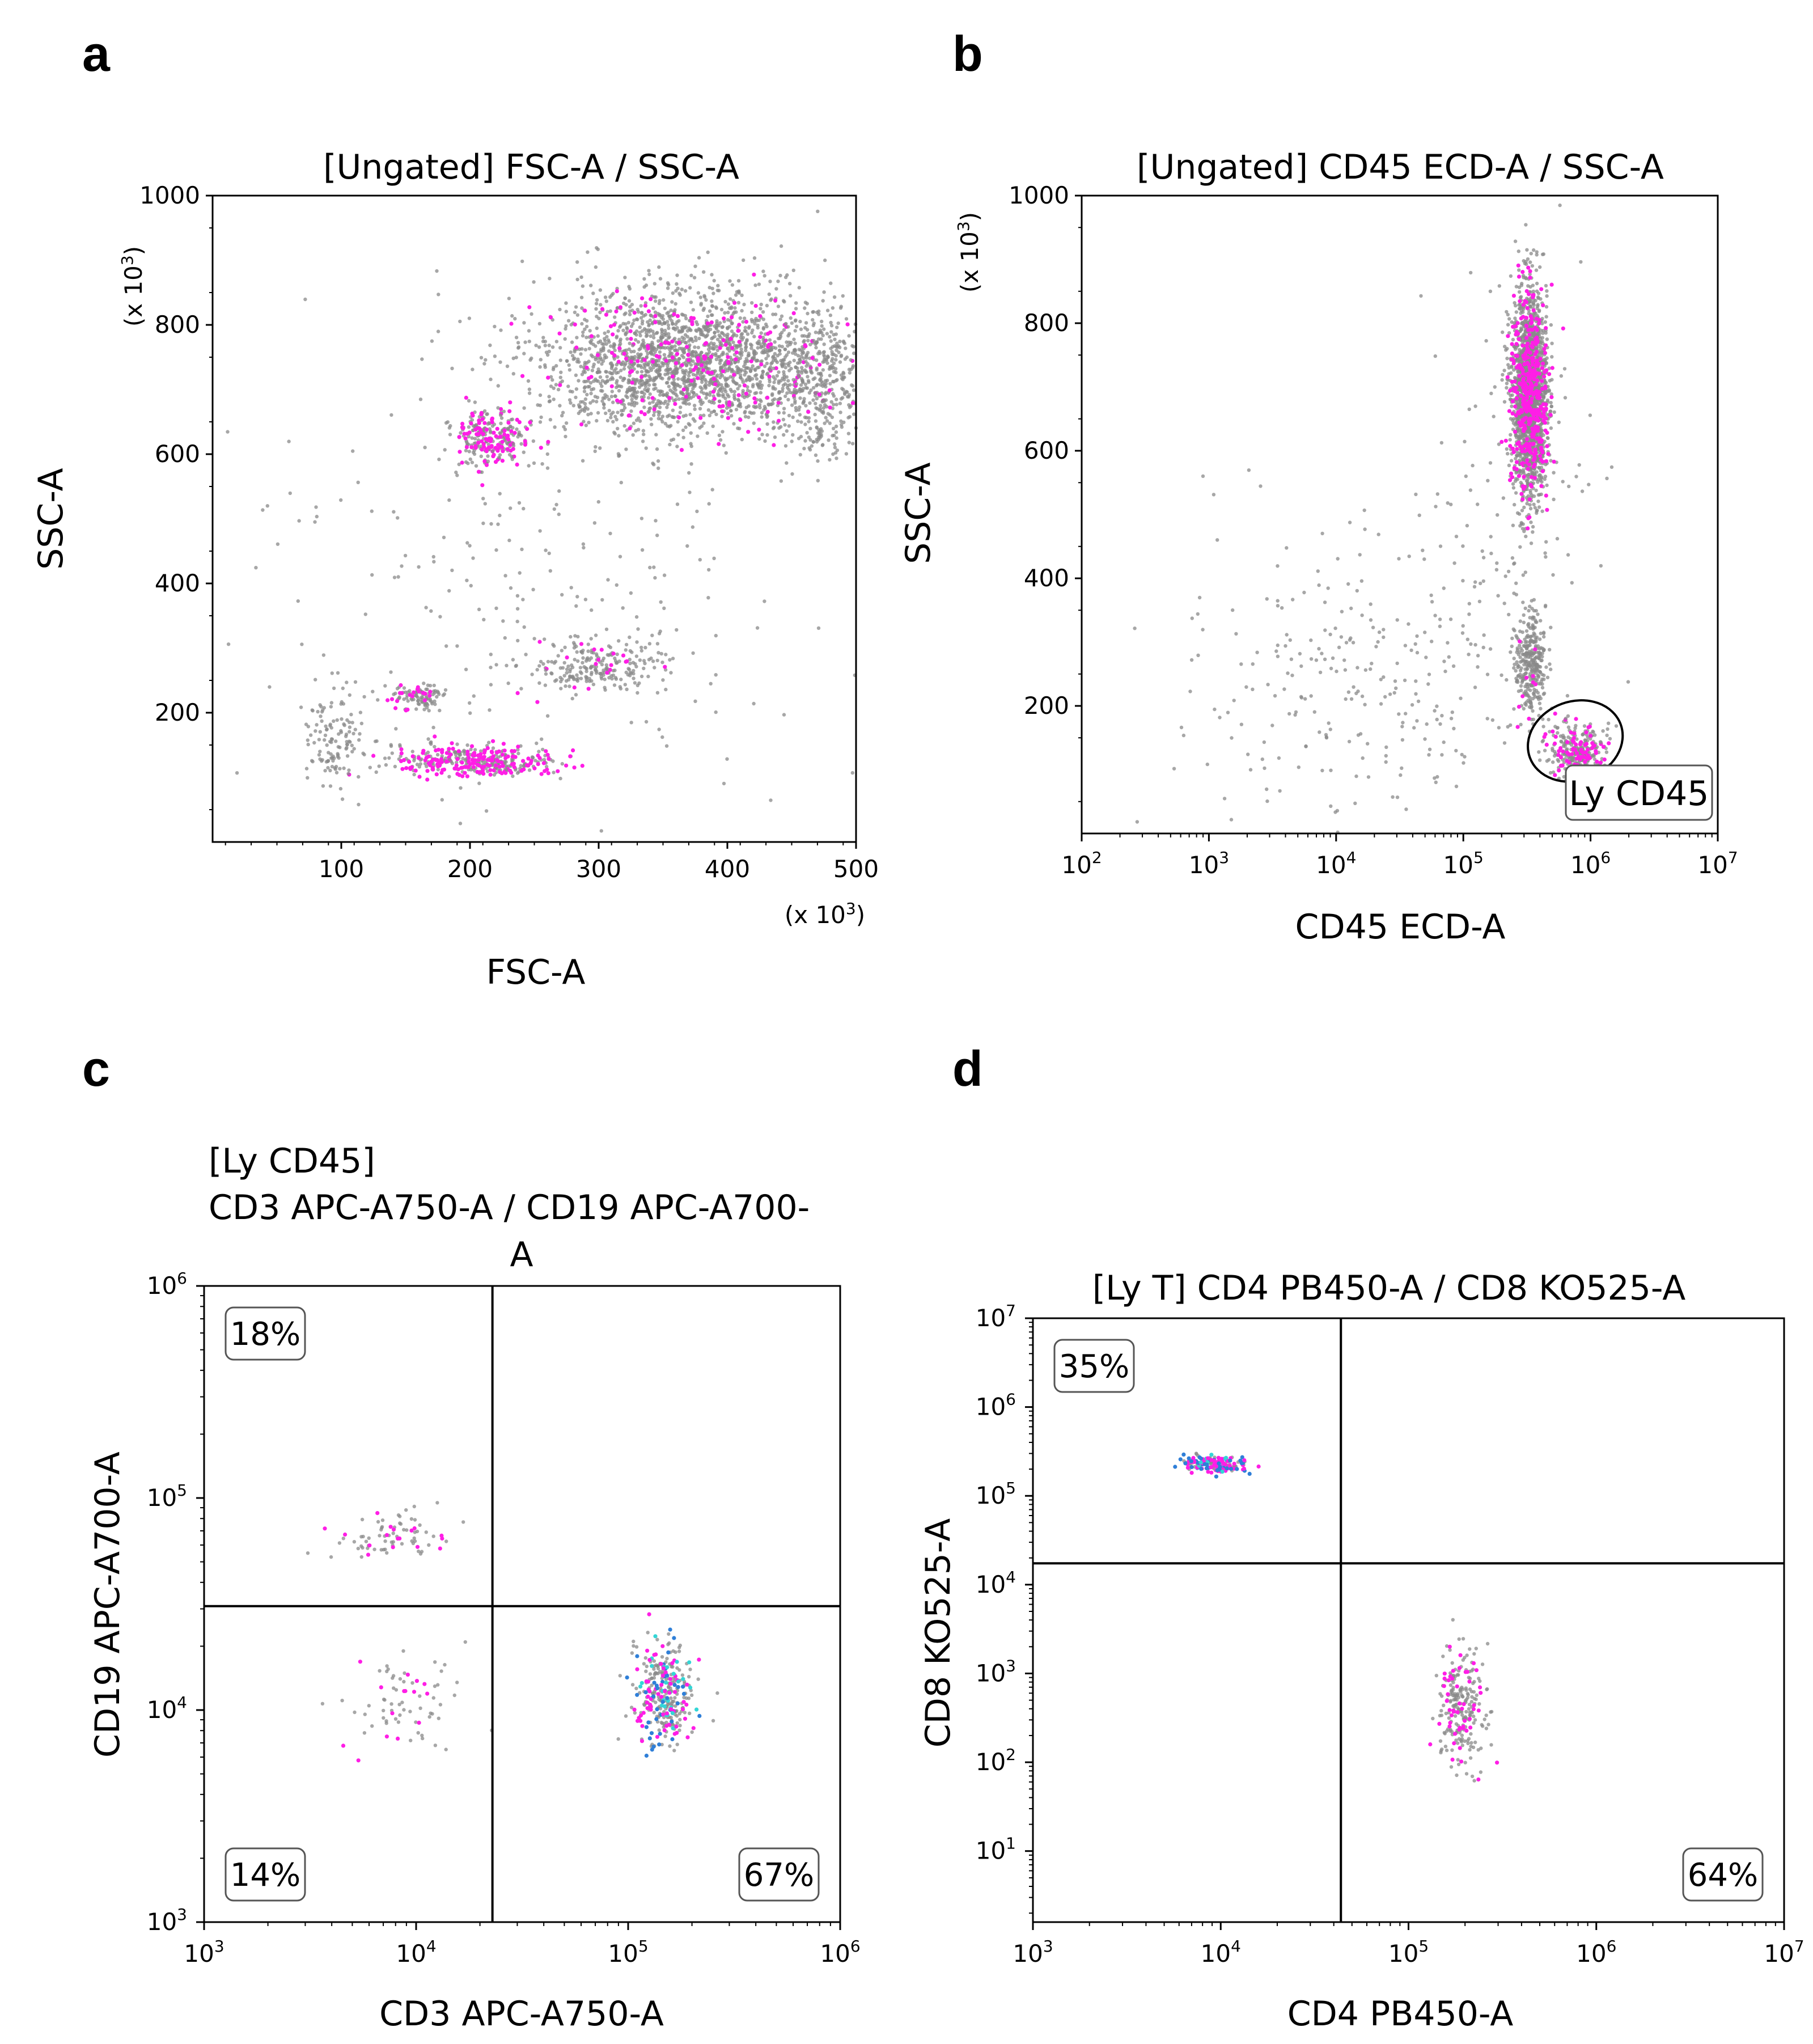  Describe the element at coordinates (1381, 519) in the screenshot. I see `event-dots-b` at that location.